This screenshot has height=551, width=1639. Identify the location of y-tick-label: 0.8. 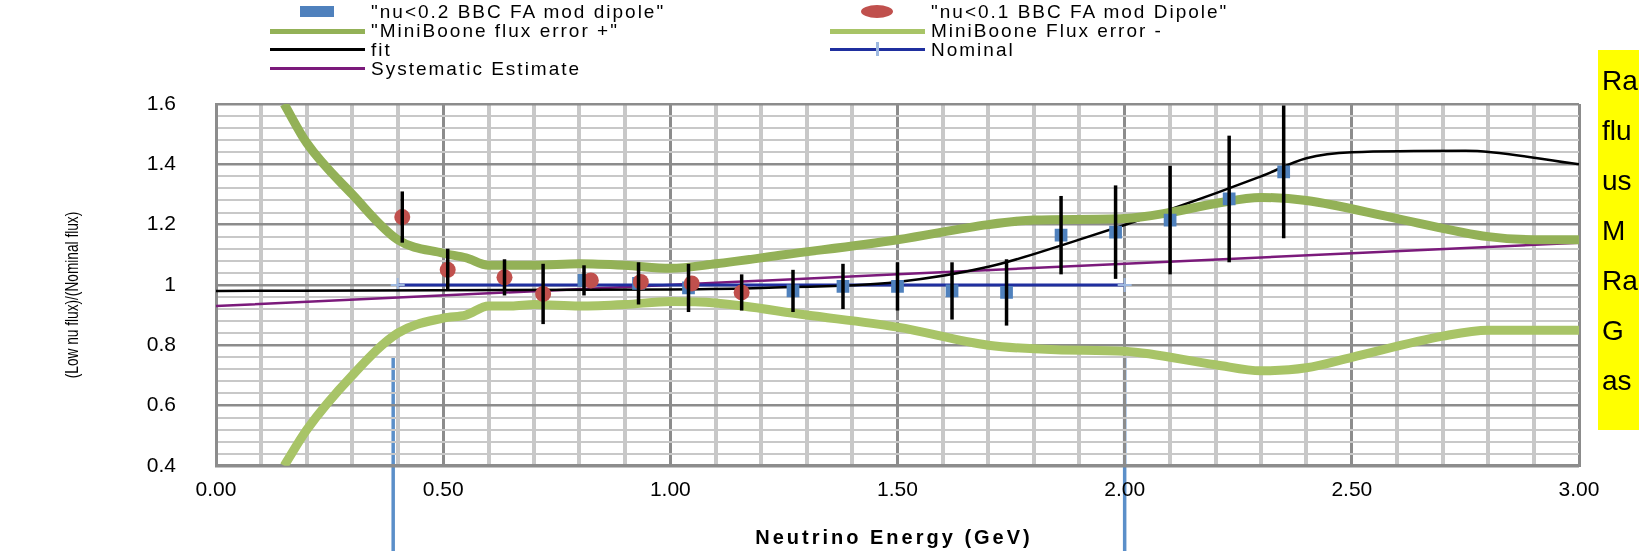
(161, 343).